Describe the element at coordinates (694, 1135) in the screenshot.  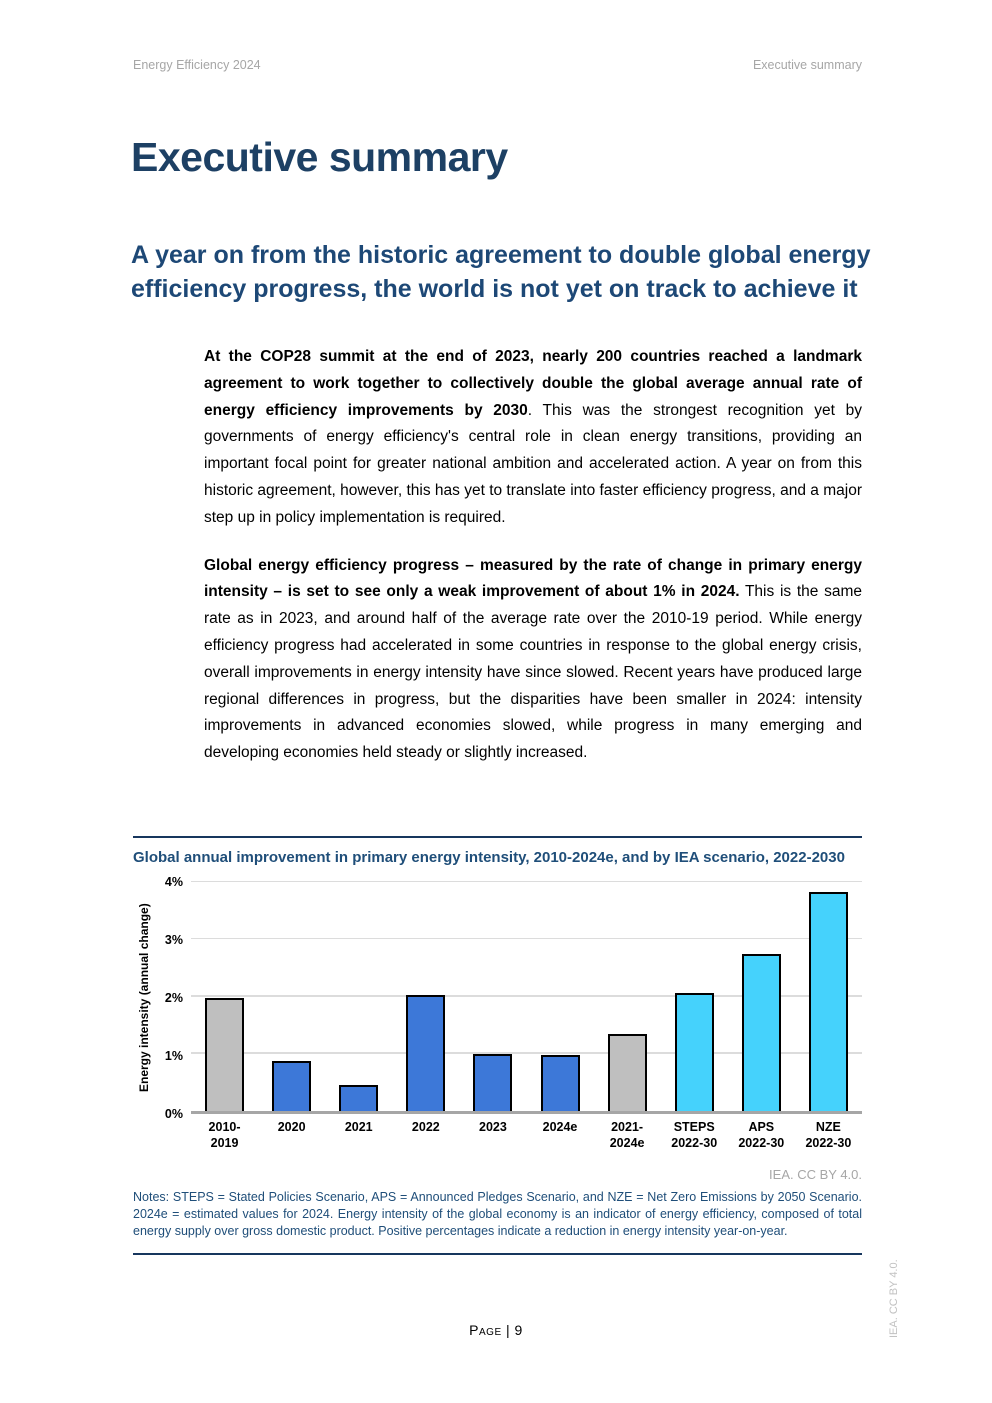
I see `x-tick-label: STEPS 2022-30` at that location.